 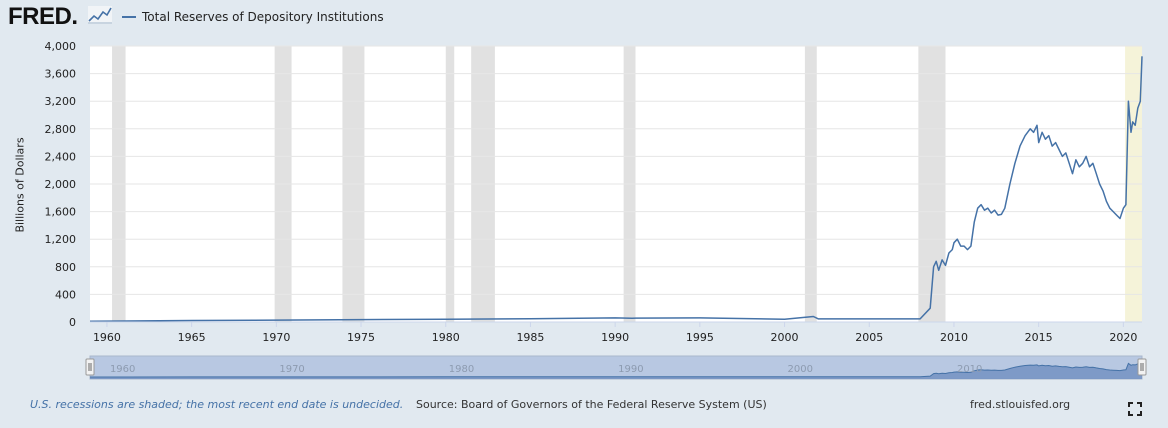 I want to click on navigator-handle-right, so click(x=1142, y=367).